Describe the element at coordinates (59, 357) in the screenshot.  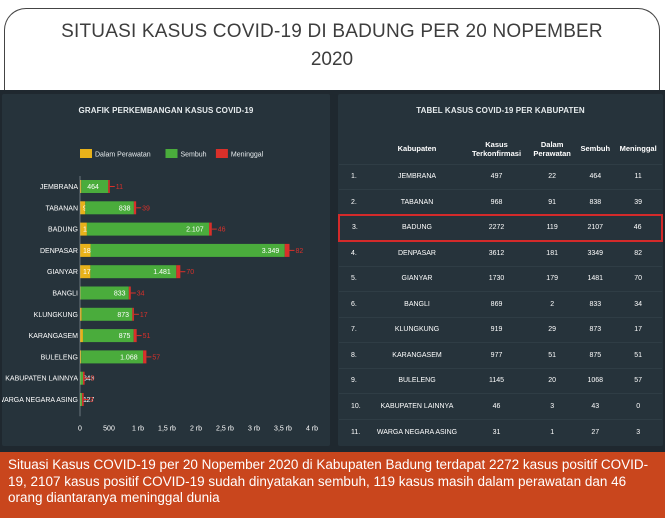
I see `category-label: BULELENG` at that location.